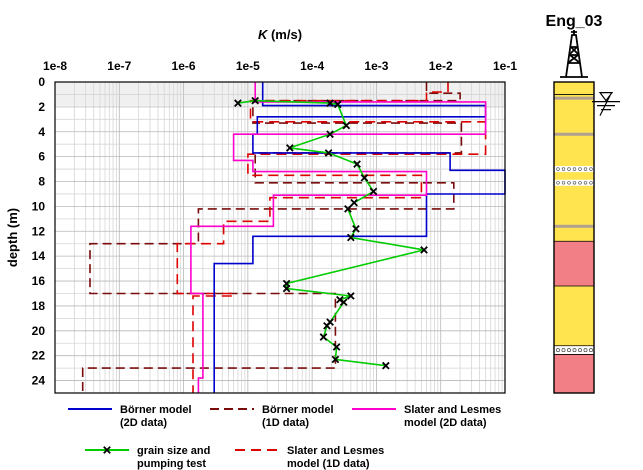 The image size is (643, 470). What do you see at coordinates (173, 457) in the screenshot?
I see `legend-label-3: grain size and pumping test` at bounding box center [173, 457].